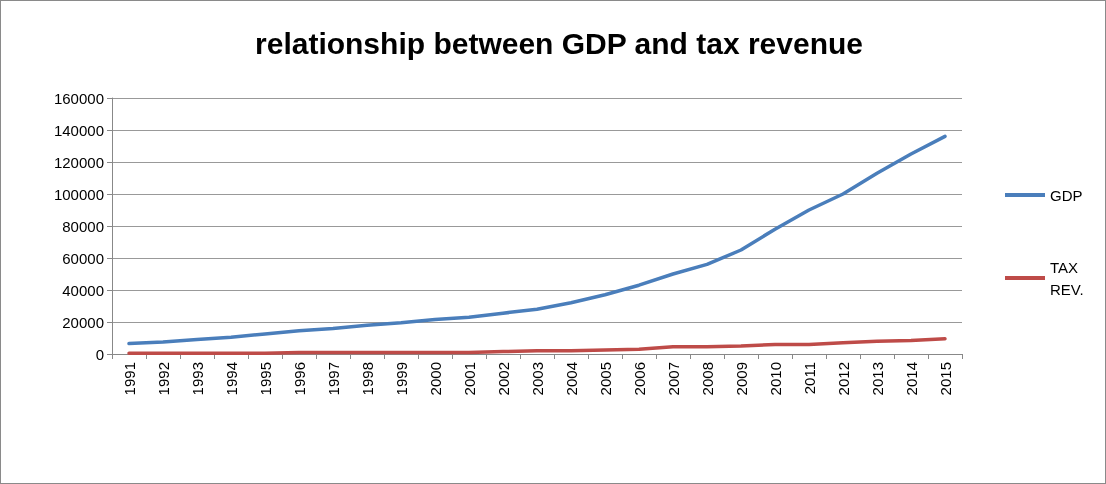 The height and width of the screenshot is (484, 1106). What do you see at coordinates (559, 43) in the screenshot?
I see `chart-title: relationship between GDP and tax revenue` at bounding box center [559, 43].